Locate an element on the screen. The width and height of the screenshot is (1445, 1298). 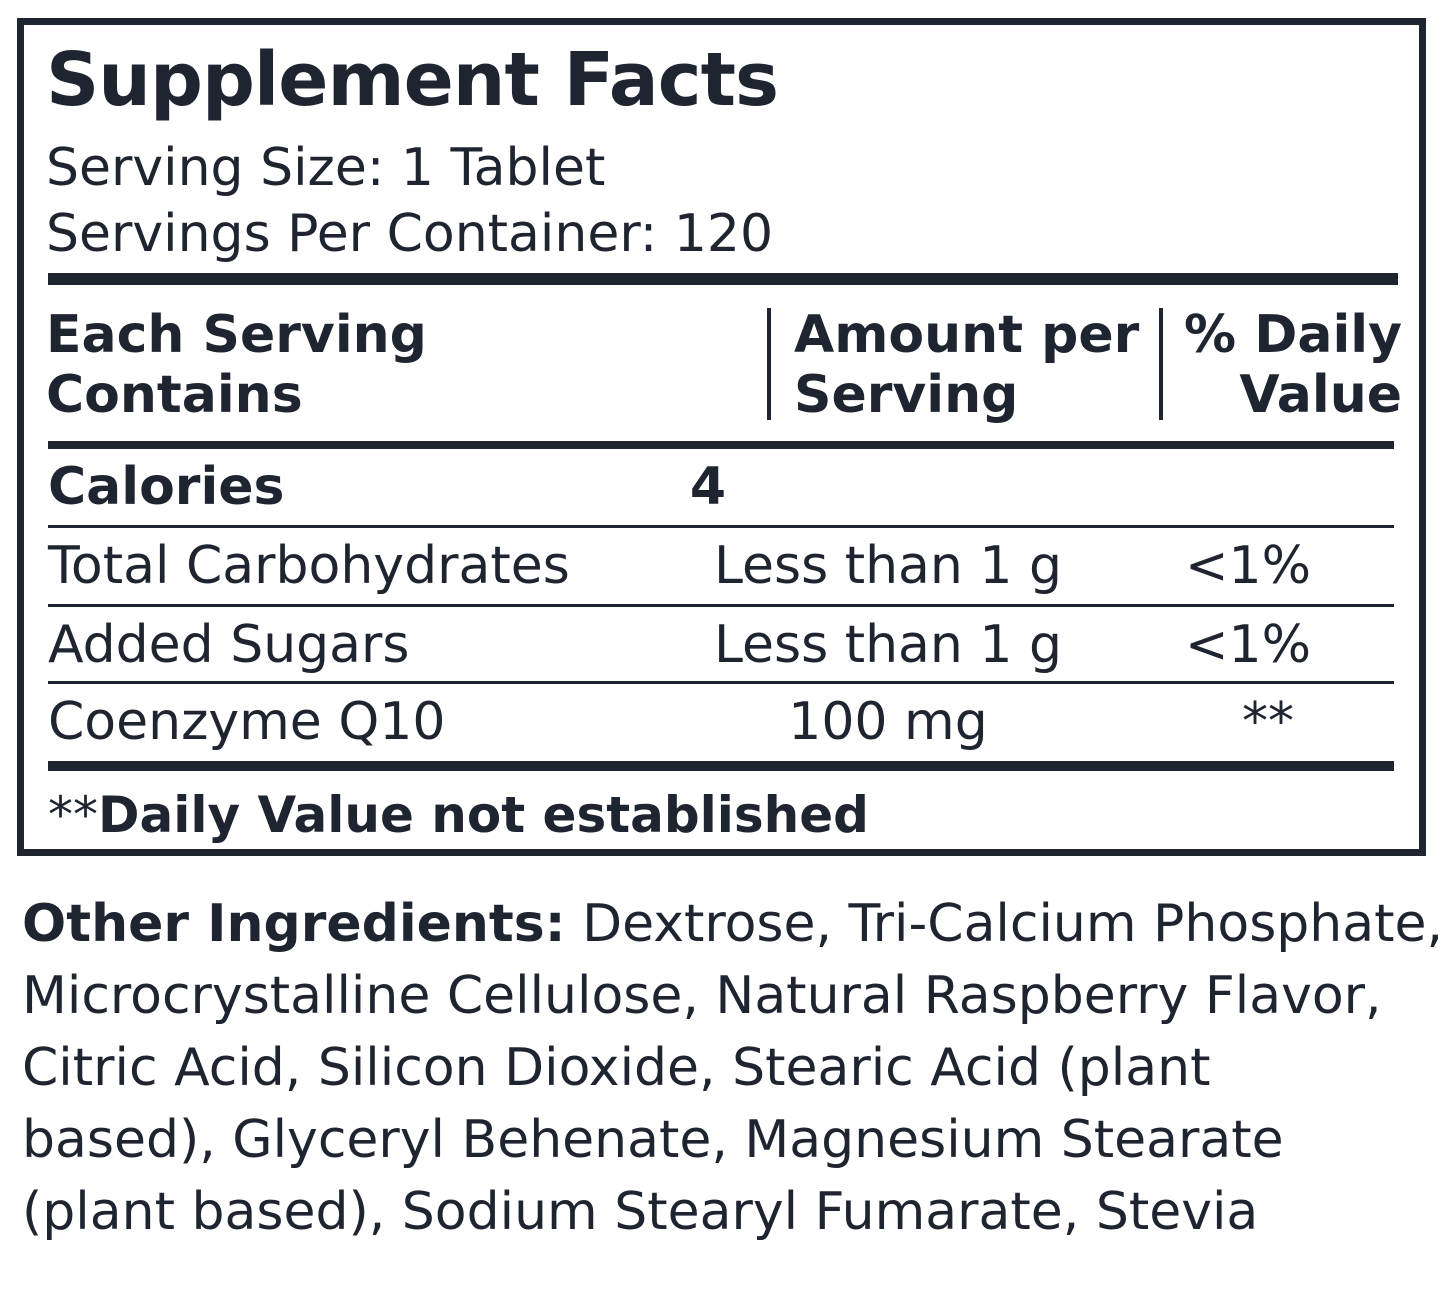
table-row: Added Sugars Less than 1 g <1% is located at coordinates (721, 645).